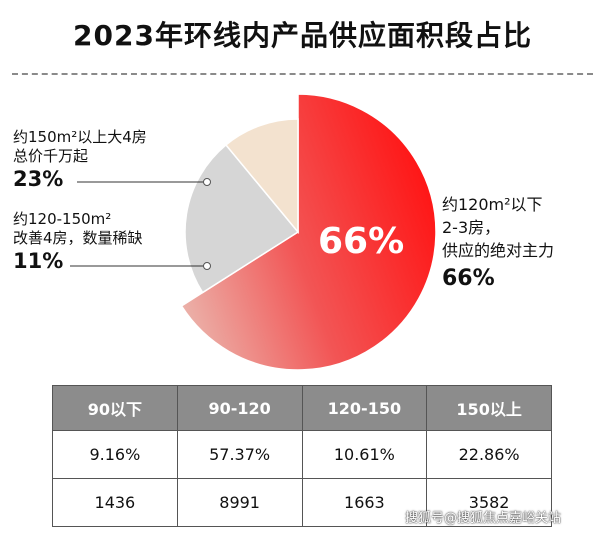 This screenshot has height=535, width=605. I want to click on table-header-row: 90以下 90-120 120-150 150以上, so click(302, 408).